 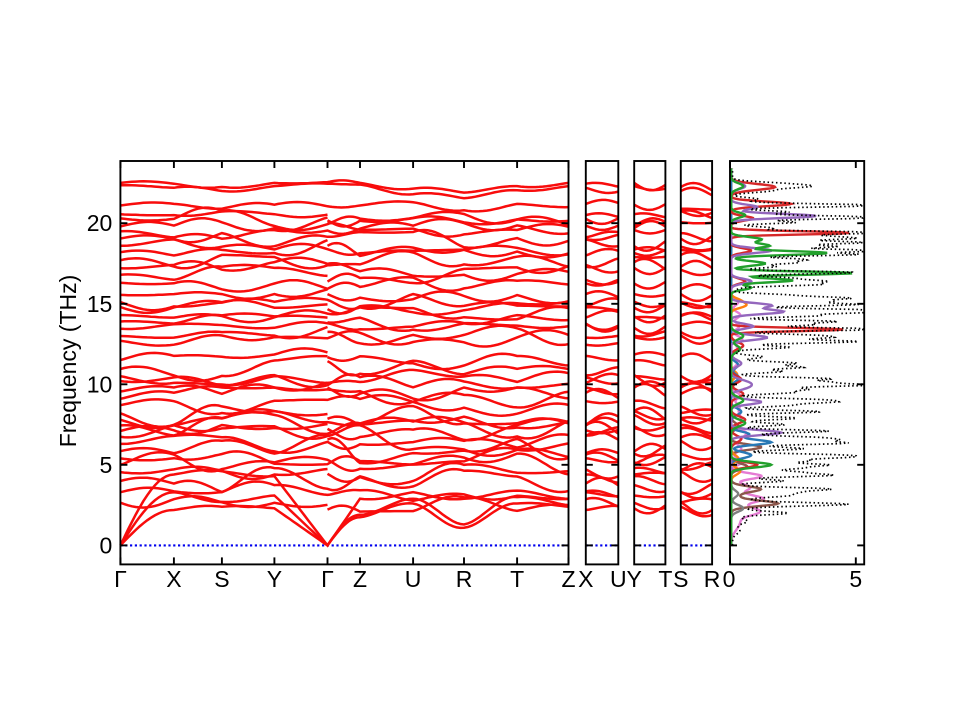 I want to click on svg-text: 15, so click(x=100, y=304).